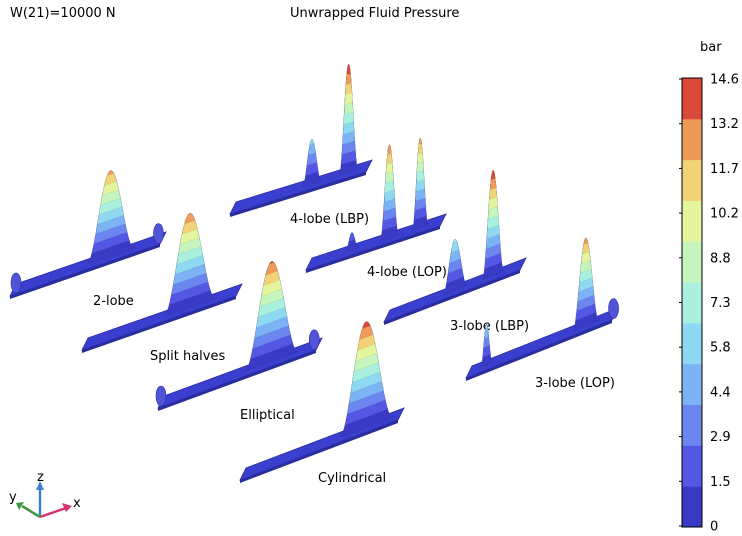 This screenshot has height=536, width=742. Describe the element at coordinates (724, 80) in the screenshot. I see `colorbar-tick-label: 14.6` at that location.